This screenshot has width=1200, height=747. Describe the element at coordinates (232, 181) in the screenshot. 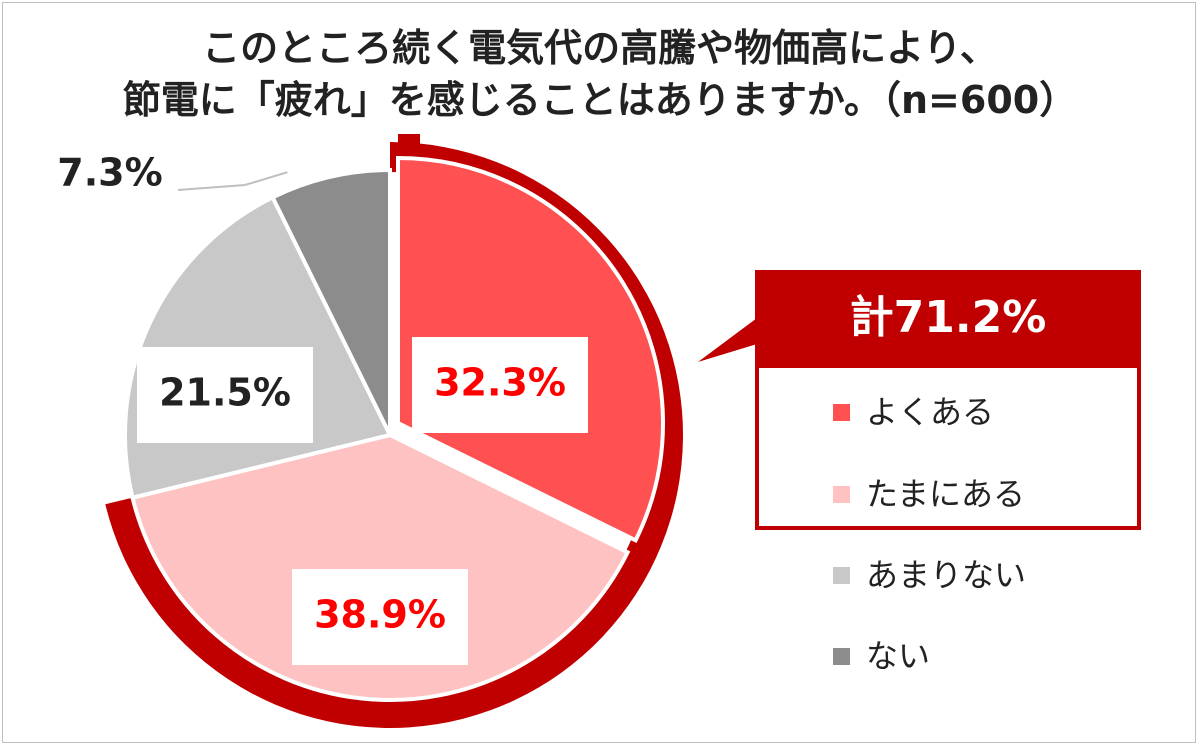

I see `leader-line` at that location.